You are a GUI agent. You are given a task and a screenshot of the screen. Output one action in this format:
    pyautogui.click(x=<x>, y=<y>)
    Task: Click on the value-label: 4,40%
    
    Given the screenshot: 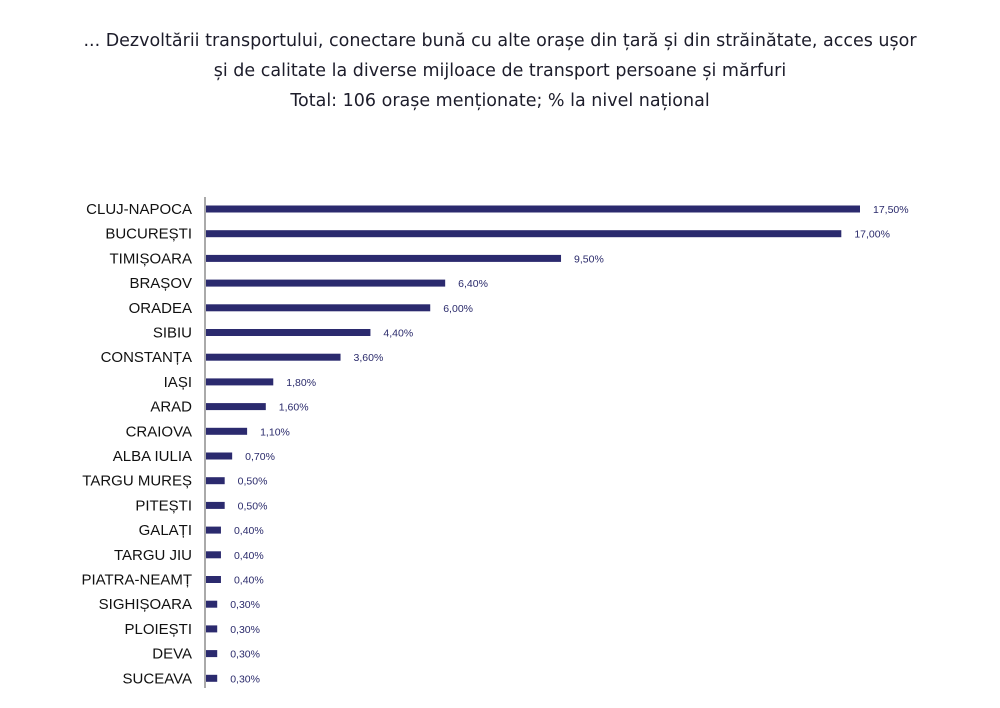 What is the action you would take?
    pyautogui.click(x=398, y=334)
    